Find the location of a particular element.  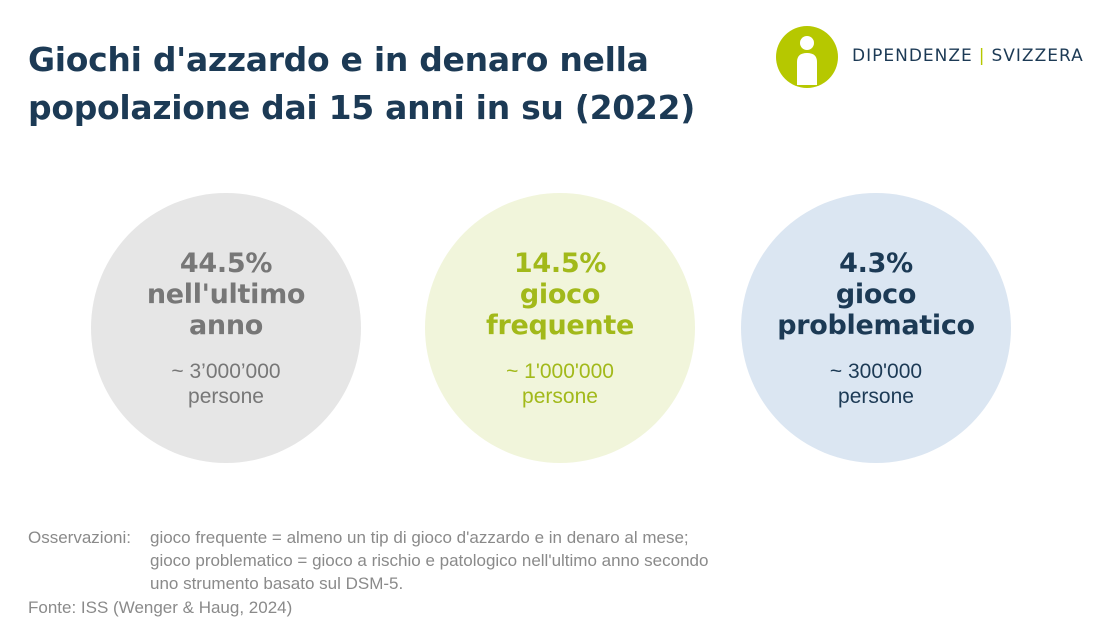

observation-line: uno strumento basato sul DSM-5. is located at coordinates (277, 583).